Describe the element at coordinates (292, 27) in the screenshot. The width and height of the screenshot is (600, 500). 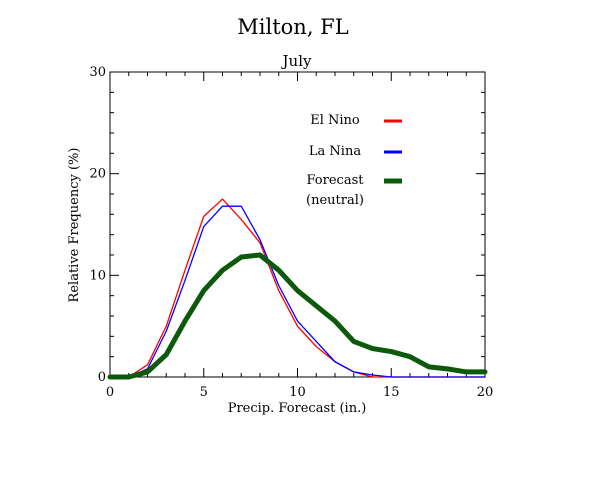
I see `chart-title: Milton, FL` at that location.